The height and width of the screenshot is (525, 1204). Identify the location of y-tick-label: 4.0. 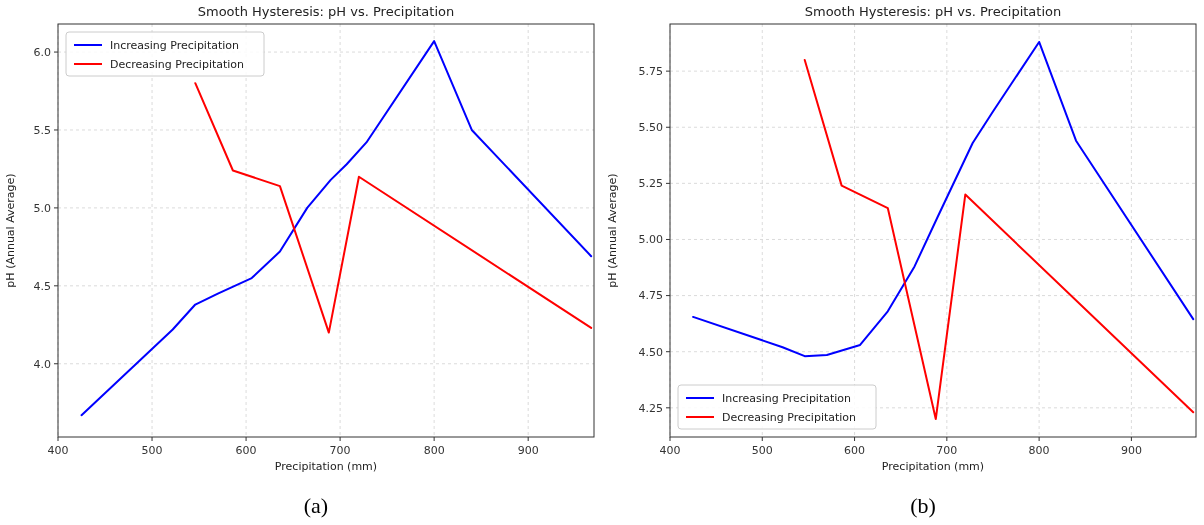
(42, 364).